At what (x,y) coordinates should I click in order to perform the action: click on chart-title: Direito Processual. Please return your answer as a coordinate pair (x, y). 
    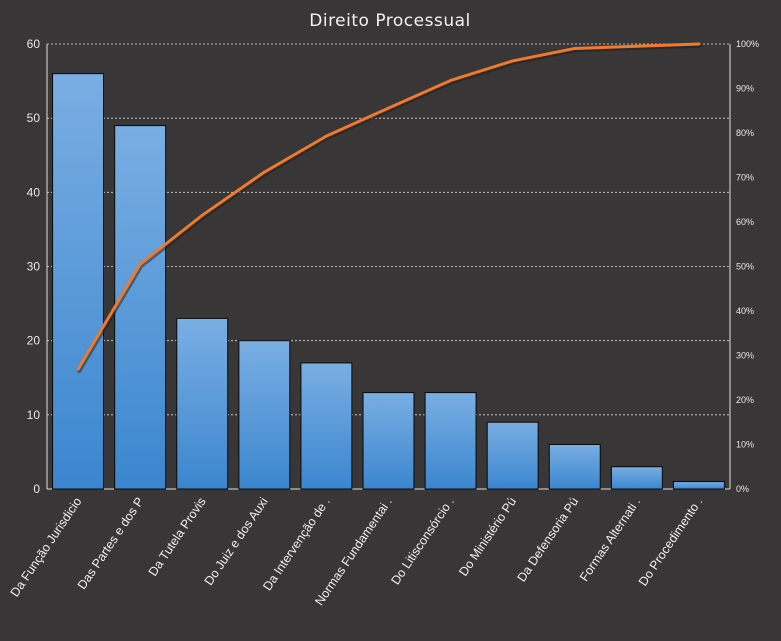
    Looking at the image, I should click on (390, 21).